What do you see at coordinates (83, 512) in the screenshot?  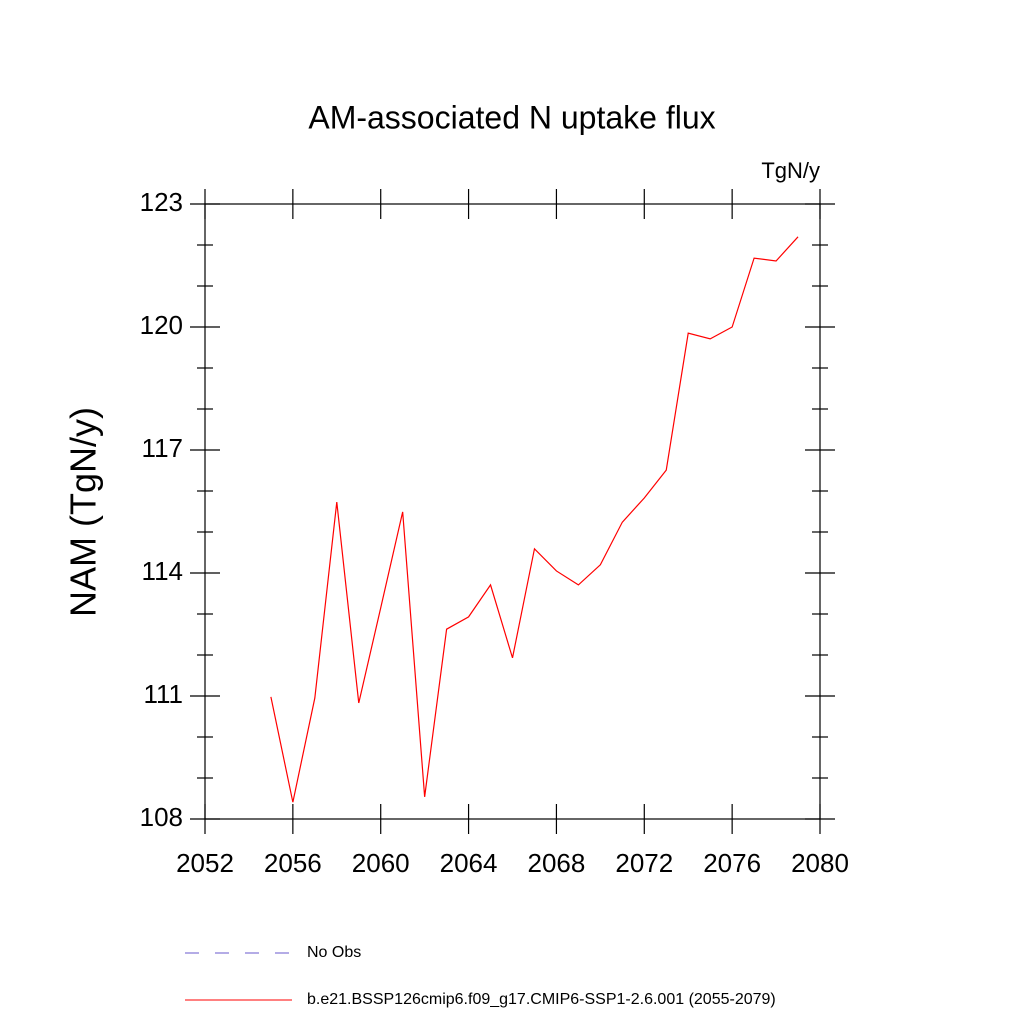 I see `y-axis-label: NAM (TgN/y)` at bounding box center [83, 512].